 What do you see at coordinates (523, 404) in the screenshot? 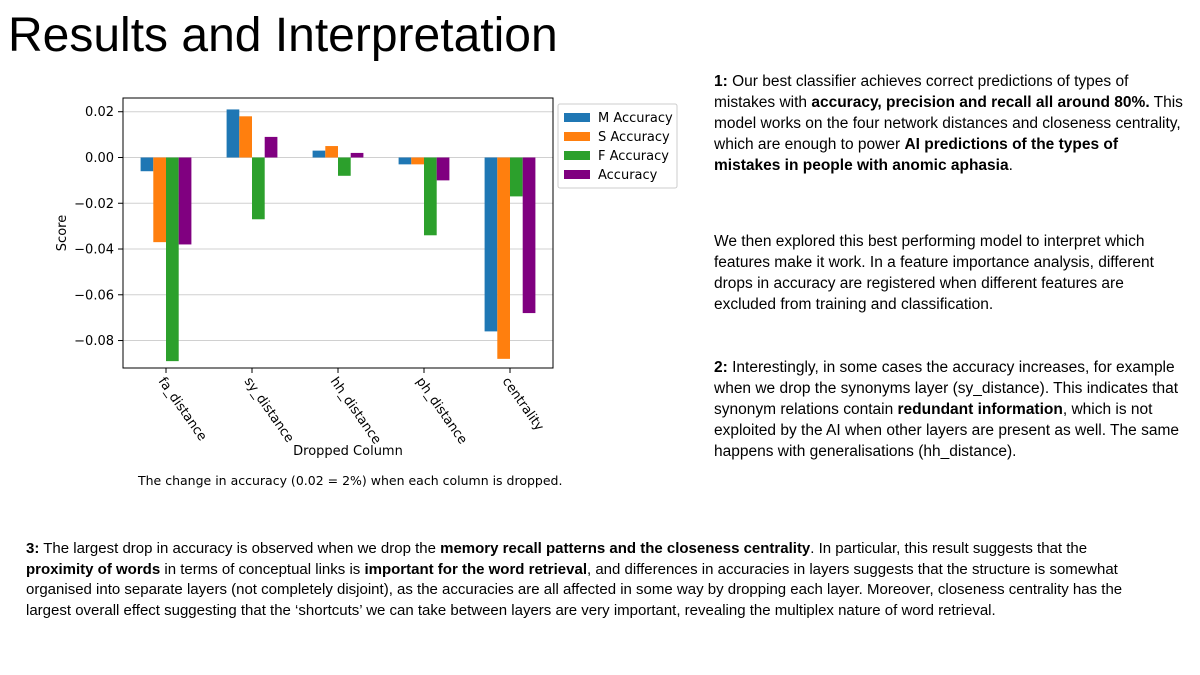
I see `x-tick-label: centrality` at bounding box center [523, 404].